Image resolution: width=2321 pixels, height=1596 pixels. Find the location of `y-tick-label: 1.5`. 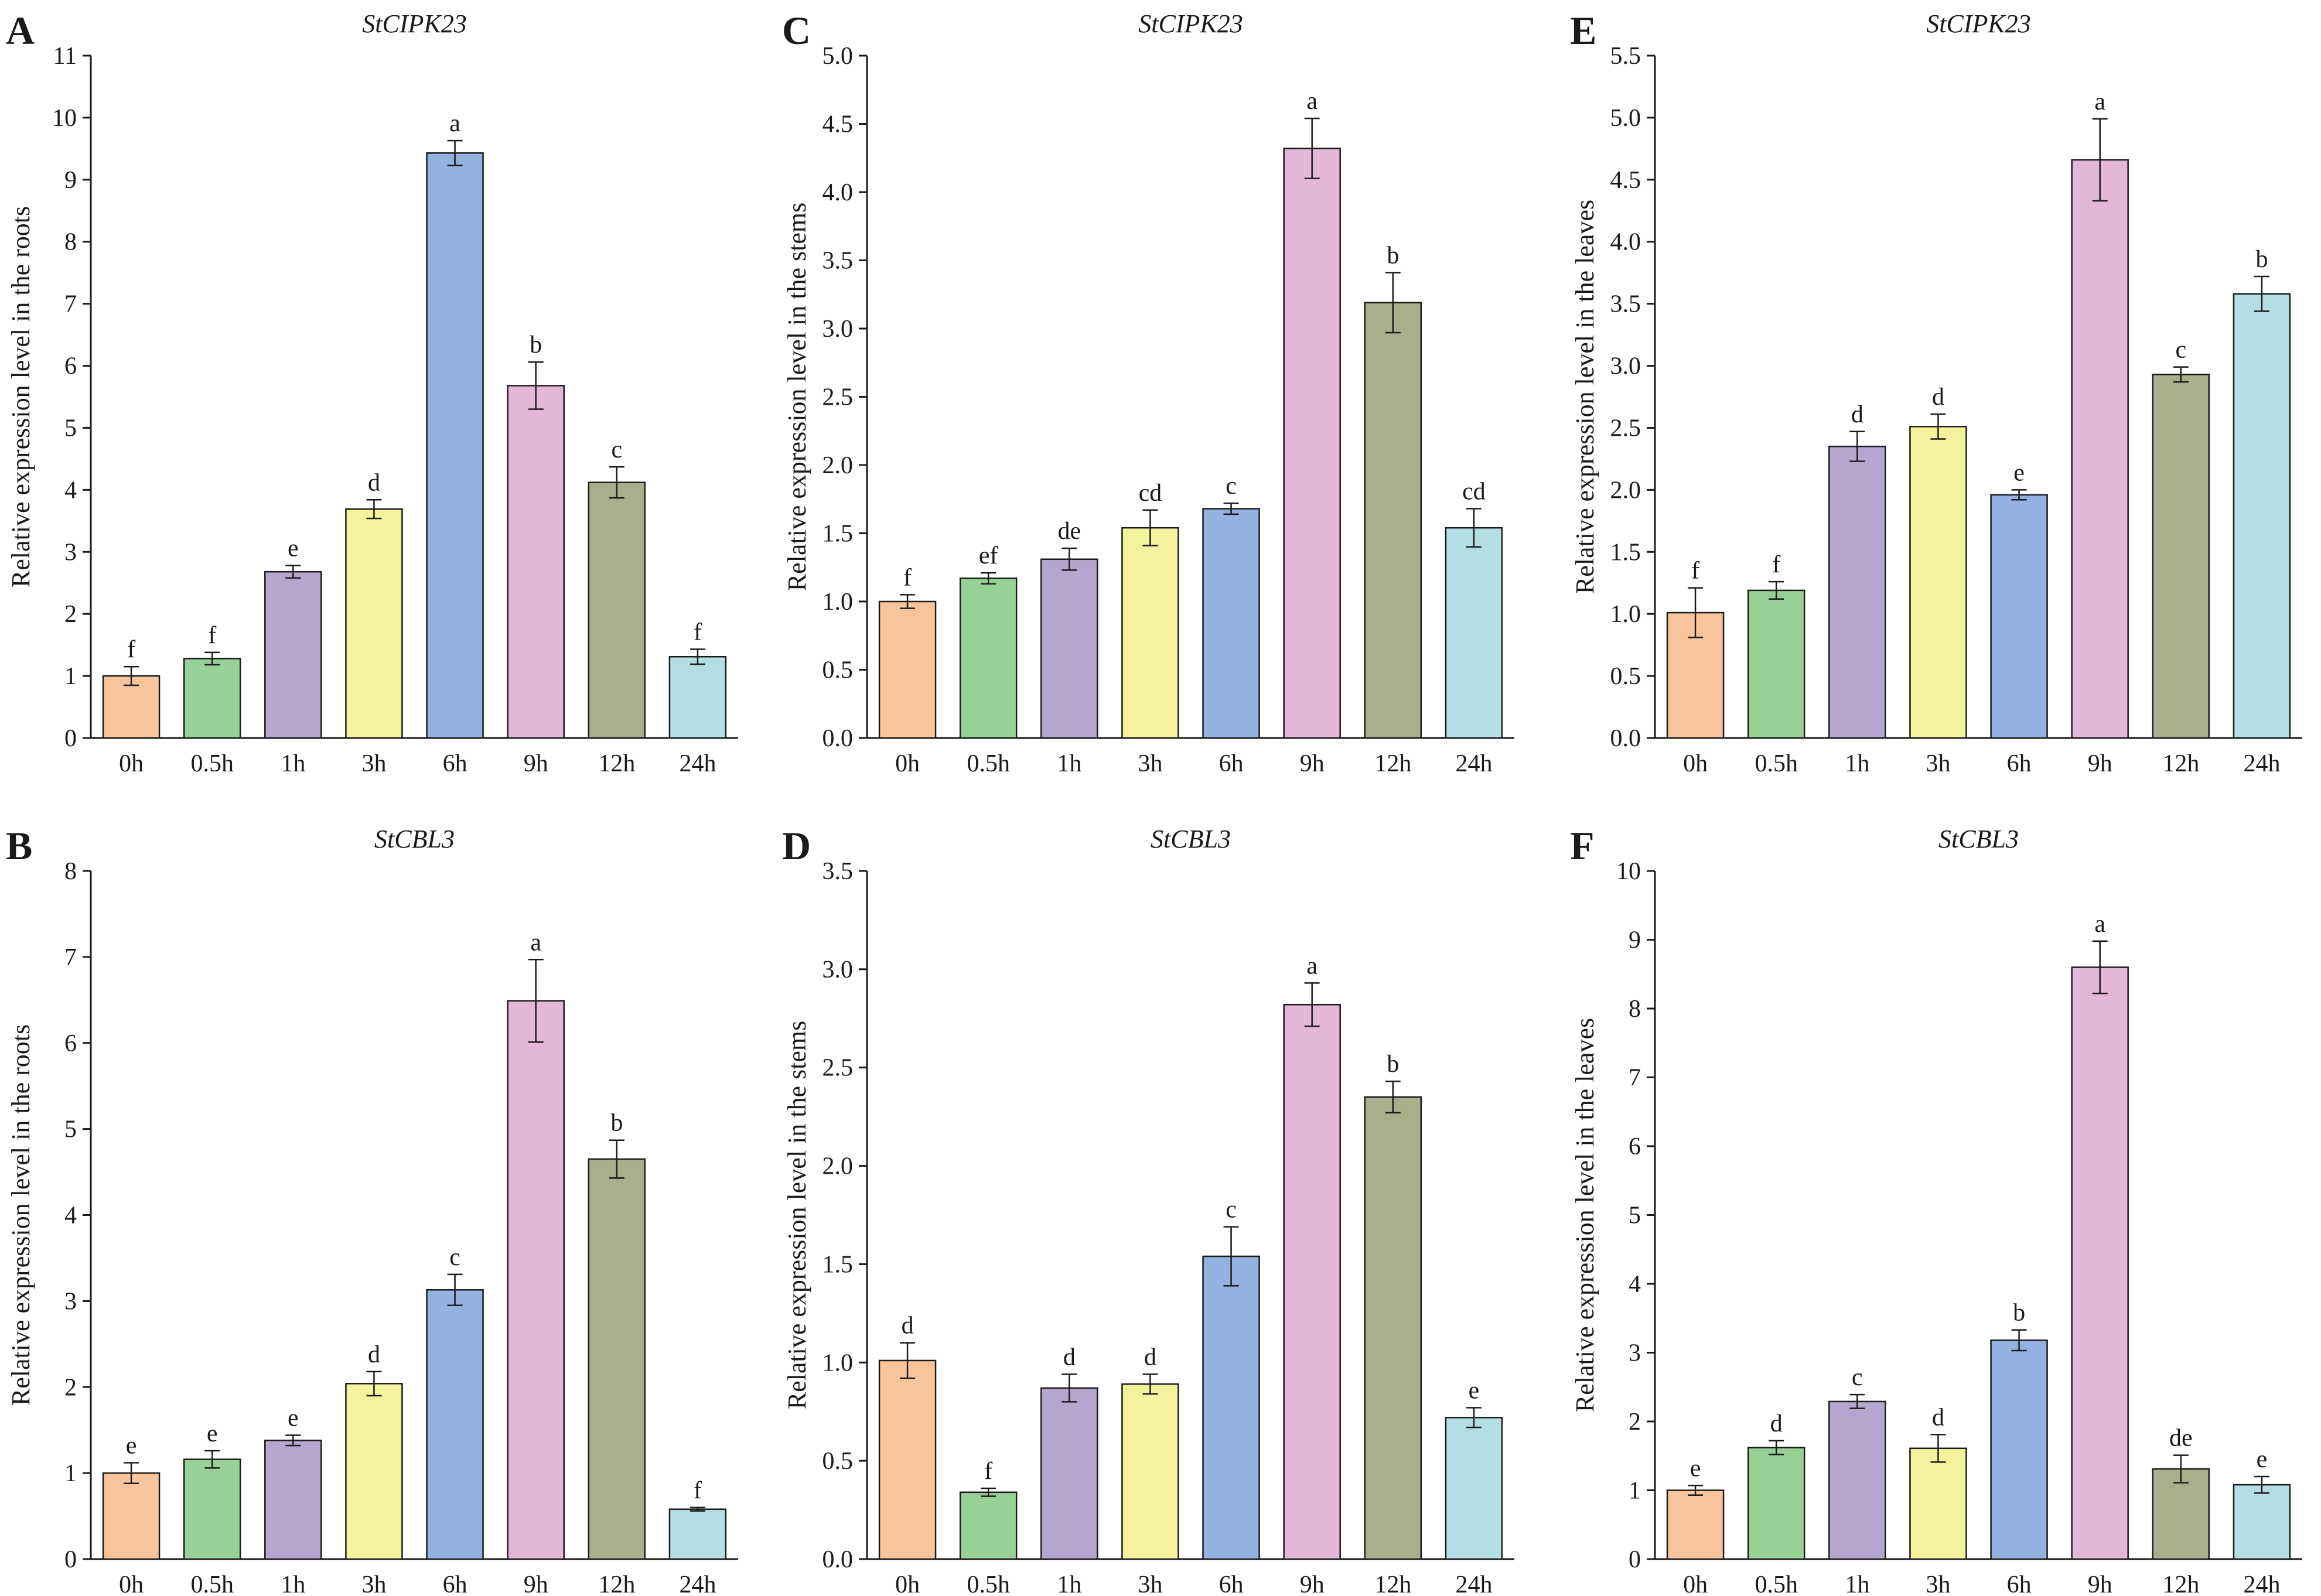

y-tick-label: 1.5 is located at coordinates (838, 1265).